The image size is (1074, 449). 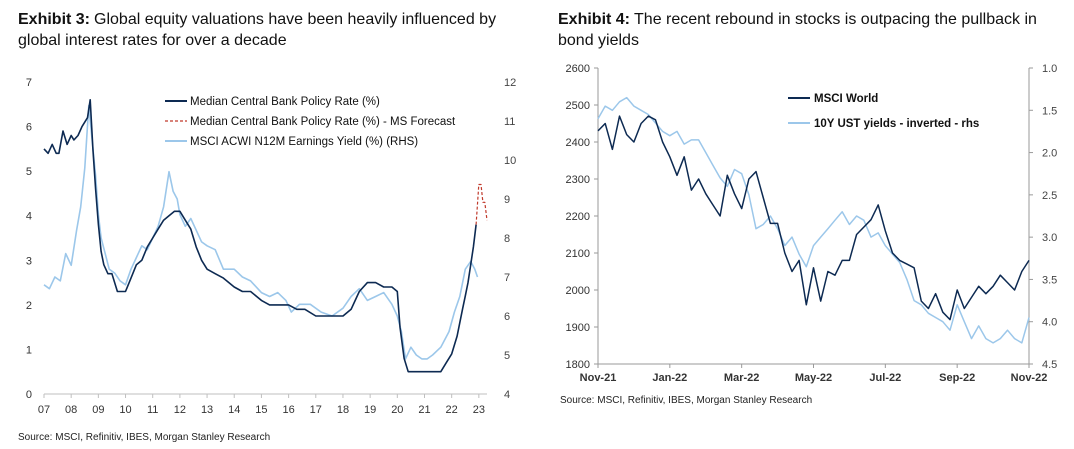 I want to click on right-axis-tick-label: 3.5, so click(x=1049, y=280).